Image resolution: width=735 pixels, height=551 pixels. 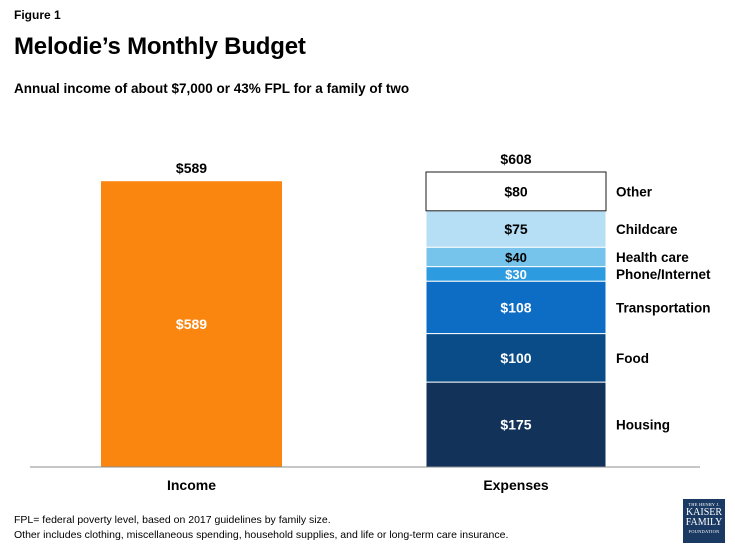 What do you see at coordinates (515, 307) in the screenshot?
I see `data-label-transportation: $108` at bounding box center [515, 307].